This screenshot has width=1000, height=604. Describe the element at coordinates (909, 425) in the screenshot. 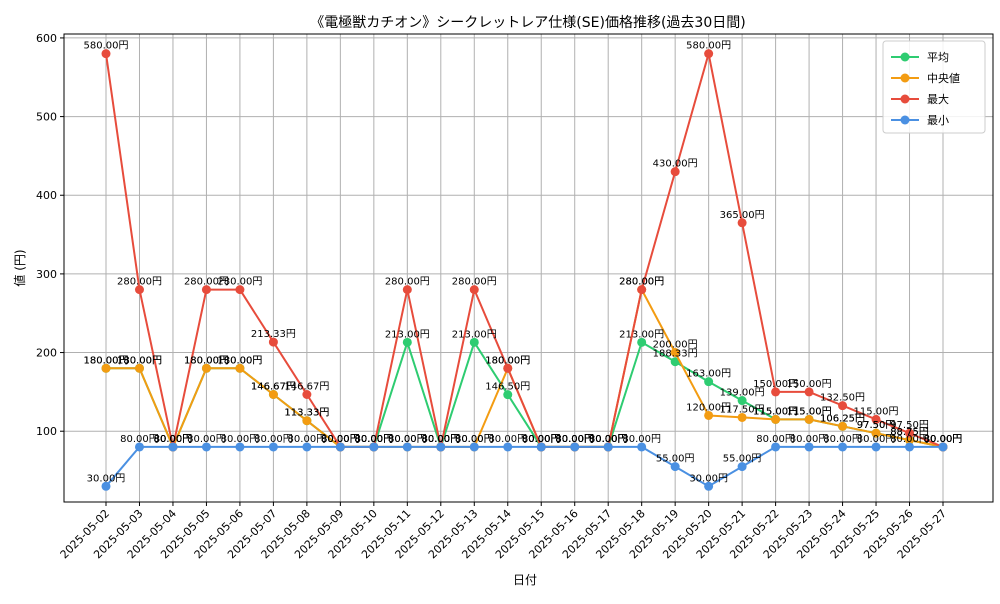

I see `data-label: 97.50円` at that location.